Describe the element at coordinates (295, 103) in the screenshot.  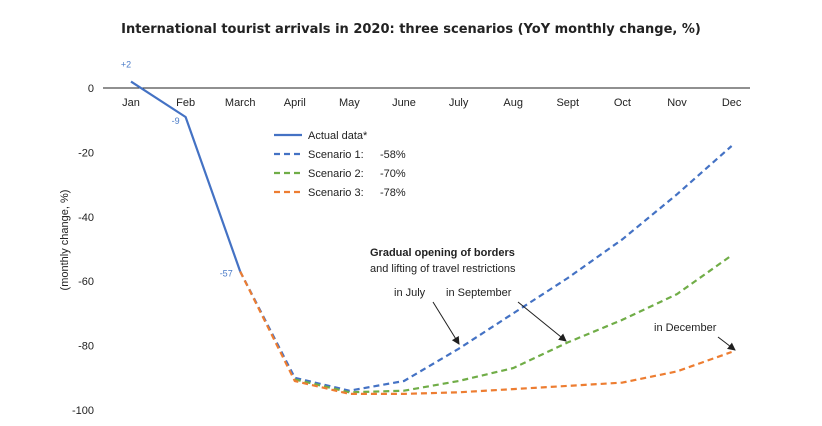
I see `x-tick-label: April` at that location.